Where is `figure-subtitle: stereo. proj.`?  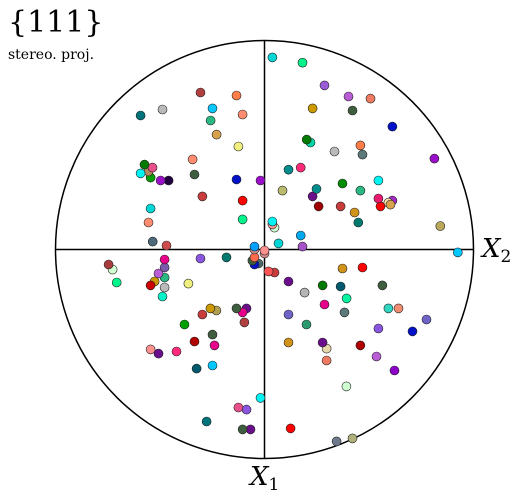
figure-subtitle: stereo. proj. is located at coordinates (51, 55).